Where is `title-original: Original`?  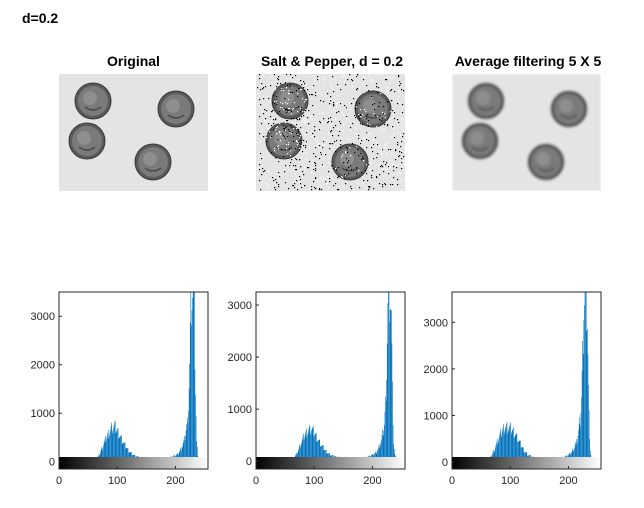
title-original: Original is located at coordinates (133, 61).